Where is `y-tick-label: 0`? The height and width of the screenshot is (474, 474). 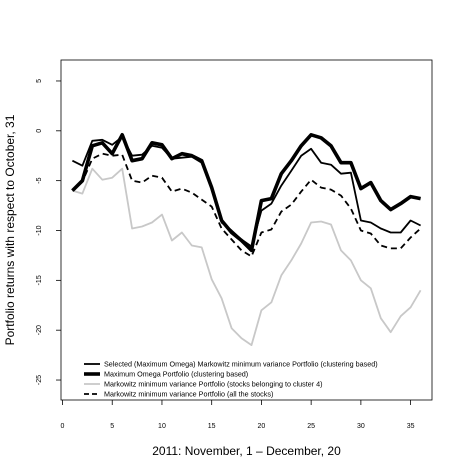 y-tick-label: 0 is located at coordinates (39, 131).